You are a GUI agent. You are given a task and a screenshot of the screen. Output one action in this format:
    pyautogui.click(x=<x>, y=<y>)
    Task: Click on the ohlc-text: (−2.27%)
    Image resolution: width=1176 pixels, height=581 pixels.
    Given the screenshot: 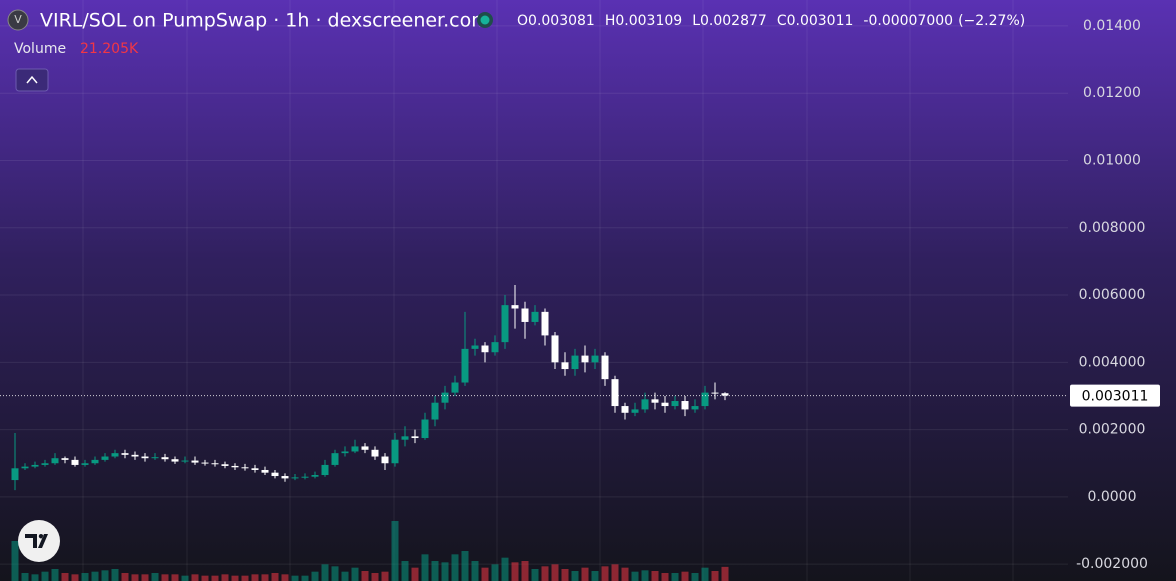 What is the action you would take?
    pyautogui.click(x=991, y=21)
    